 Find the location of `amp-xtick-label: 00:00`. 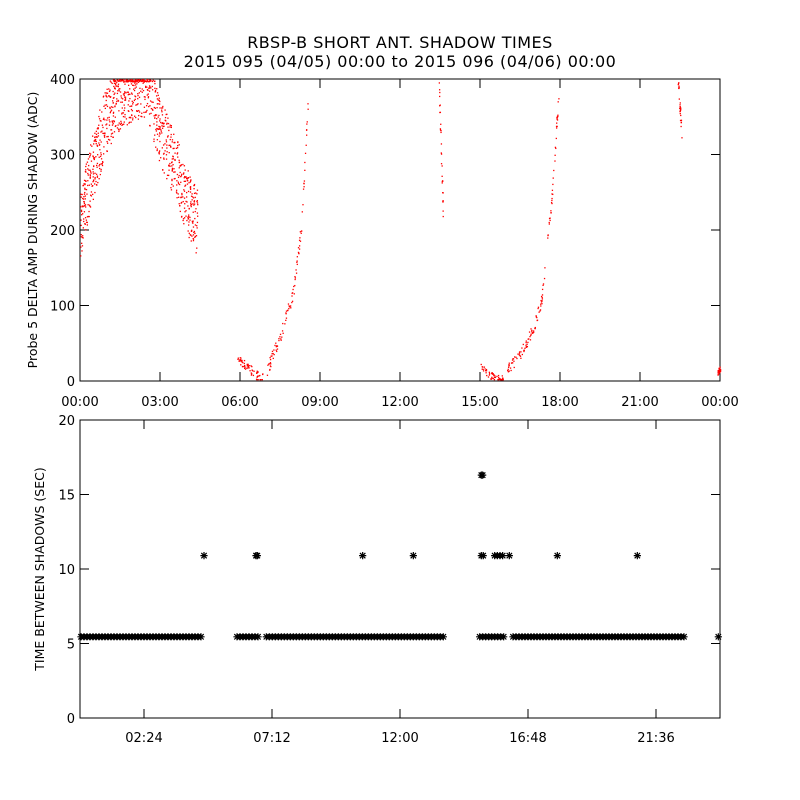

amp-xtick-label: 00:00 is located at coordinates (719, 402).